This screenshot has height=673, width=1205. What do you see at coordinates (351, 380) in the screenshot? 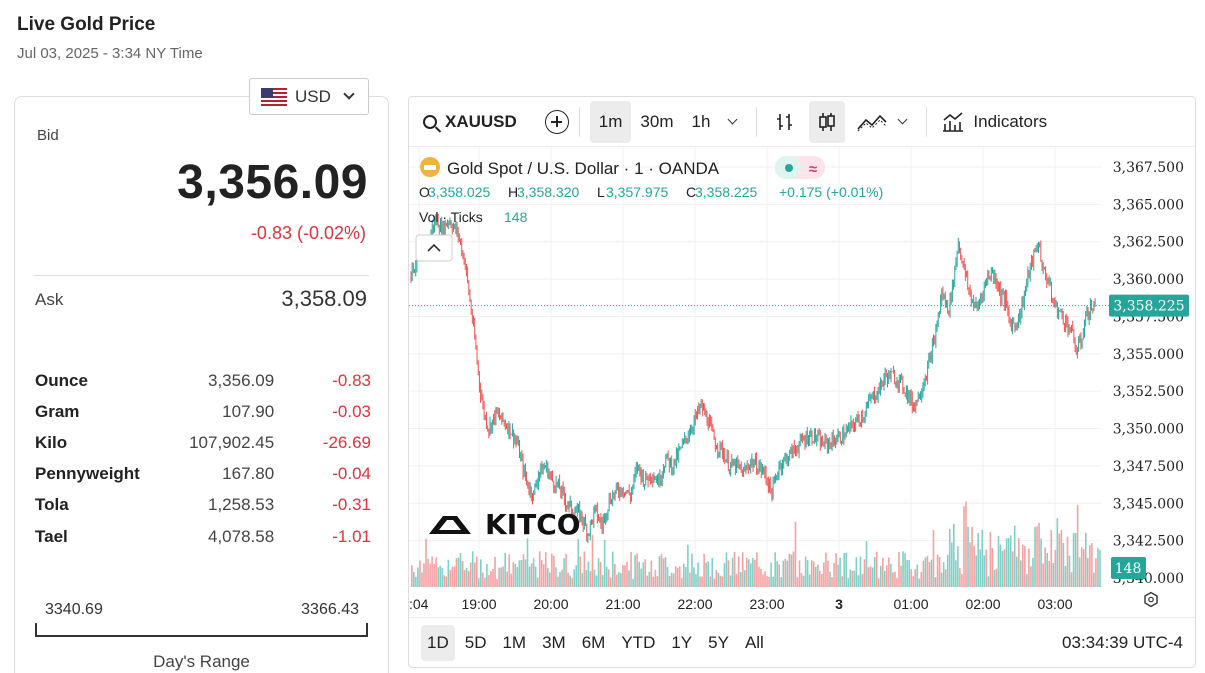
I see `unit-change: -0.83` at bounding box center [351, 380].